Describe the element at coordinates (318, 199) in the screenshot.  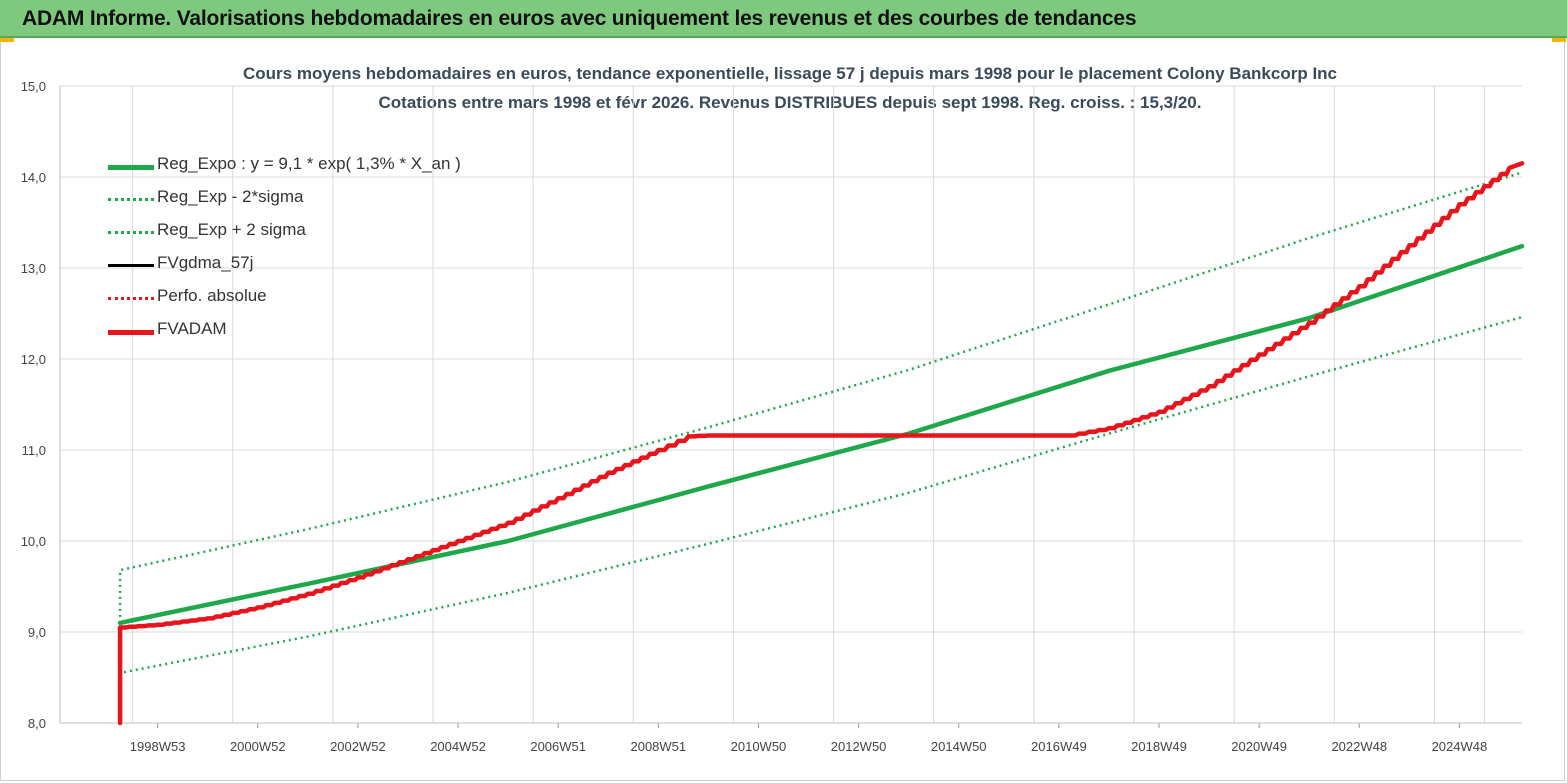
I see `legend-item: Reg_Exp - 2*sigma` at that location.